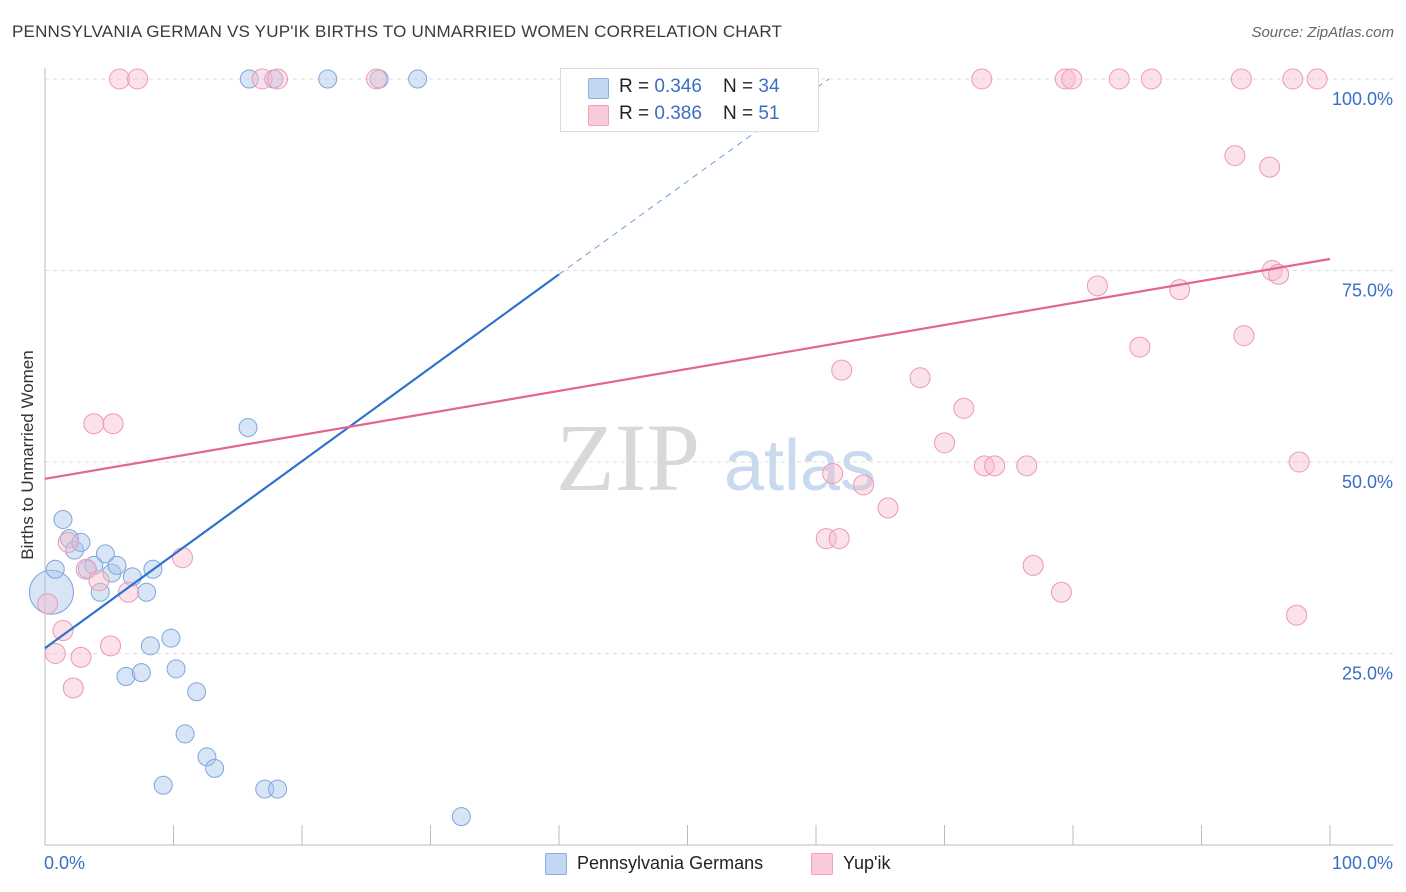  Describe the element at coordinates (689, 100) in the screenshot. I see `correlation-legend: R = 0.346 N = 34 R = 0.386 N = 51` at that location.